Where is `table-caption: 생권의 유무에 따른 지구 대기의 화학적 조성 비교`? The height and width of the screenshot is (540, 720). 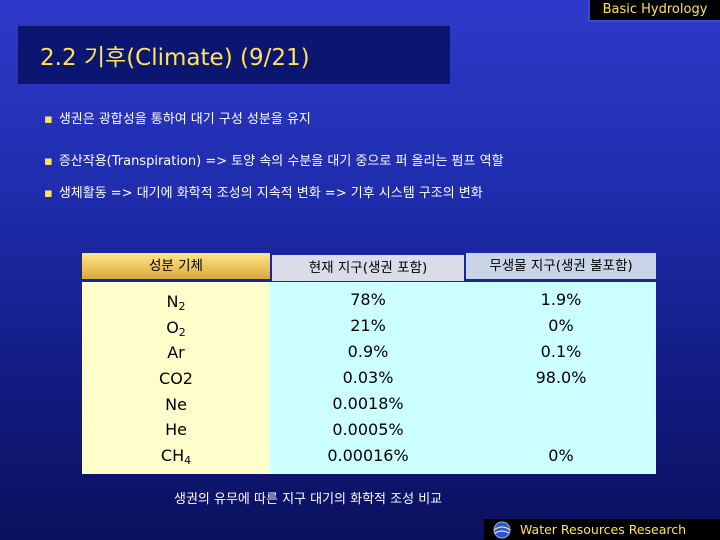
table-caption: 생권의 유무에 따른 지구 대기의 화학적 조성 비교 is located at coordinates (308, 499).